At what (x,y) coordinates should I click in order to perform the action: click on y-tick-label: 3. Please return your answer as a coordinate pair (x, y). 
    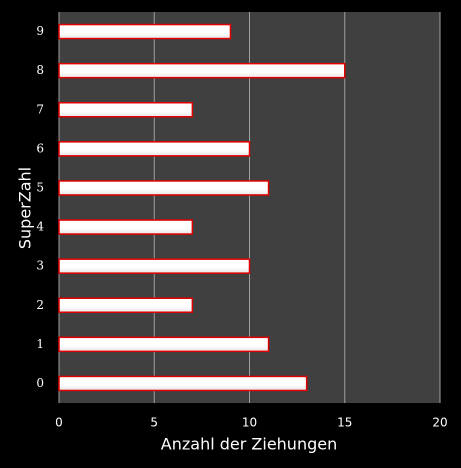
    Looking at the image, I should click on (40, 266).